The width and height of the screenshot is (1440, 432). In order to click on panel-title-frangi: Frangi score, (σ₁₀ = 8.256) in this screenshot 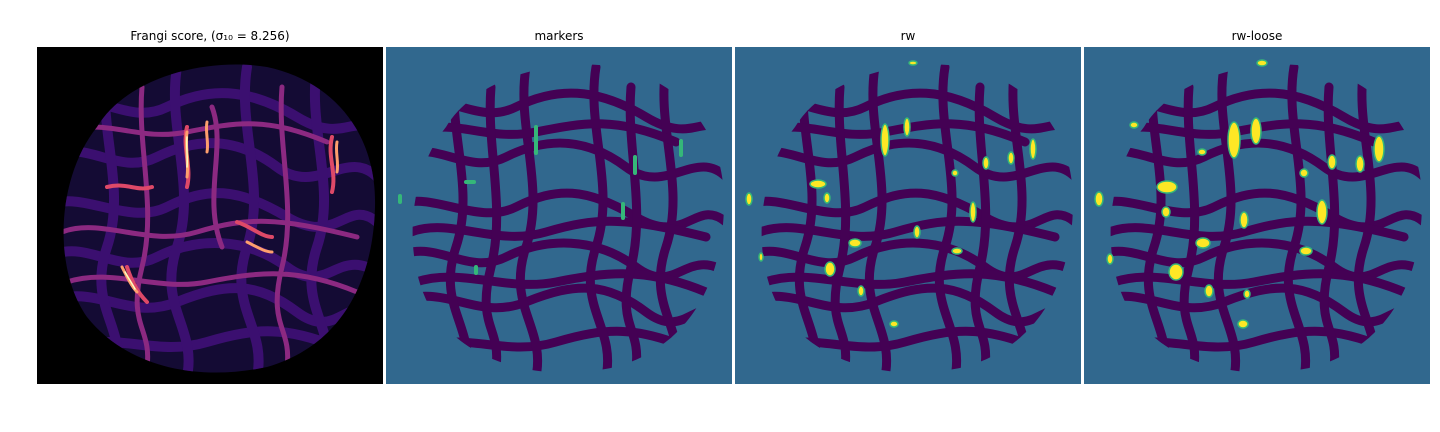, I will do `click(210, 36)`.